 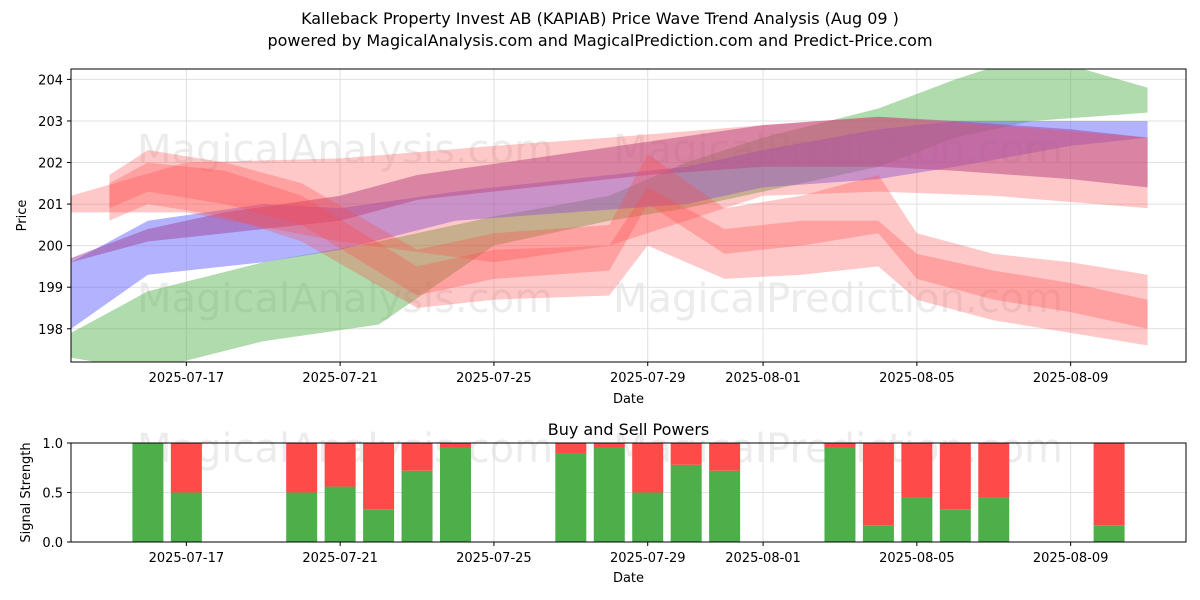 I want to click on y-tick-label: 203, so click(x=50, y=122).